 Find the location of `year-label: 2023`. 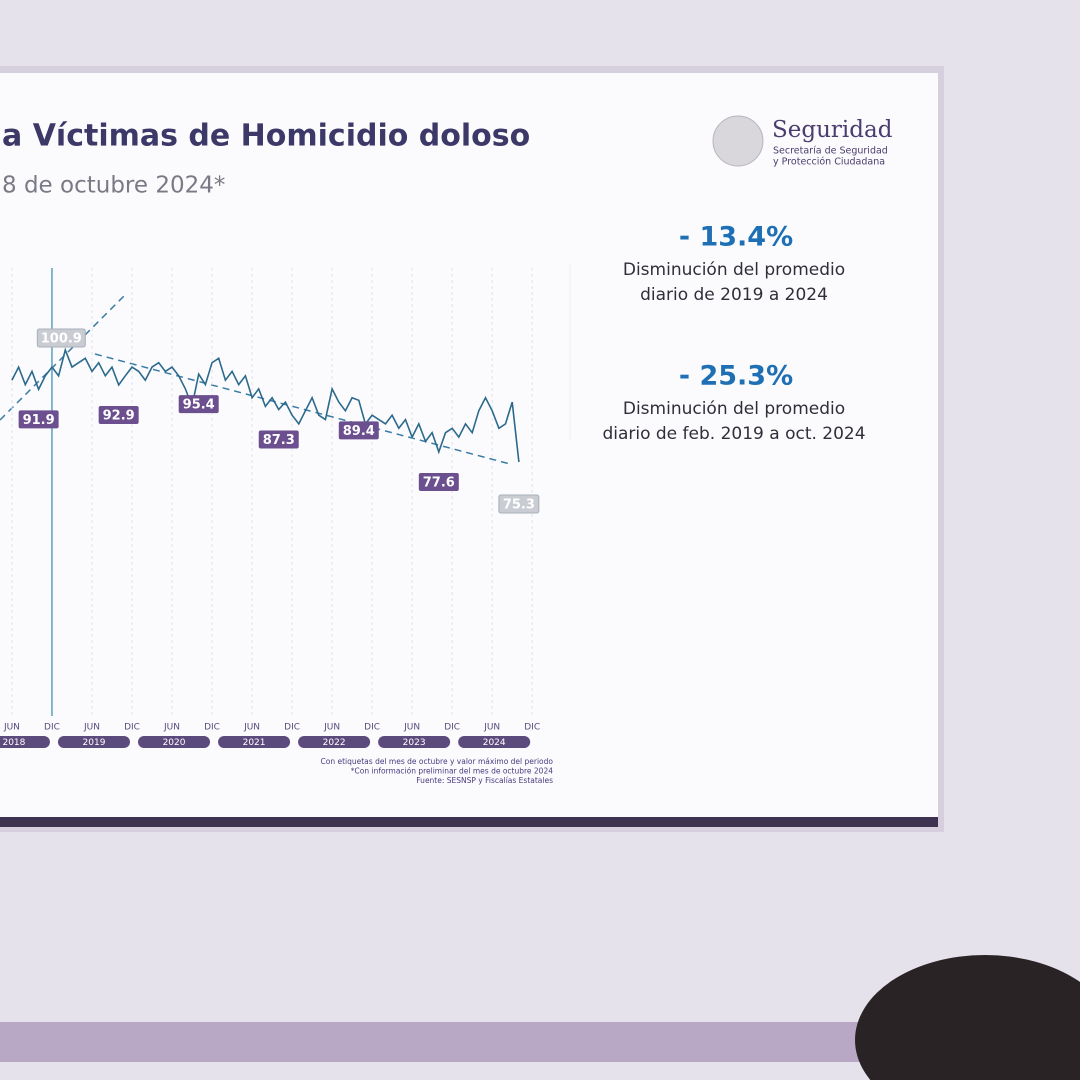

year-label: 2023 is located at coordinates (414, 743).